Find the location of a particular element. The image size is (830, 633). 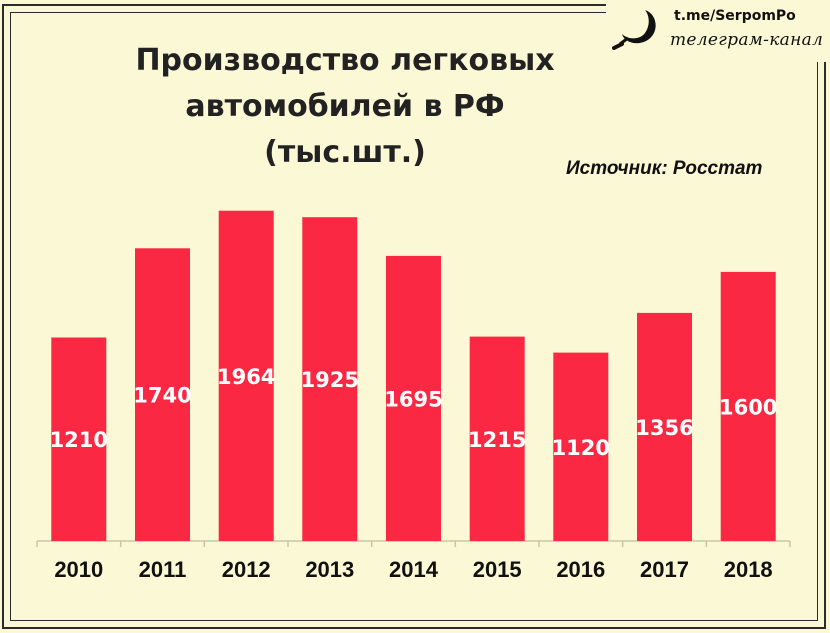

bar-value-label: 1964 is located at coordinates (246, 377).